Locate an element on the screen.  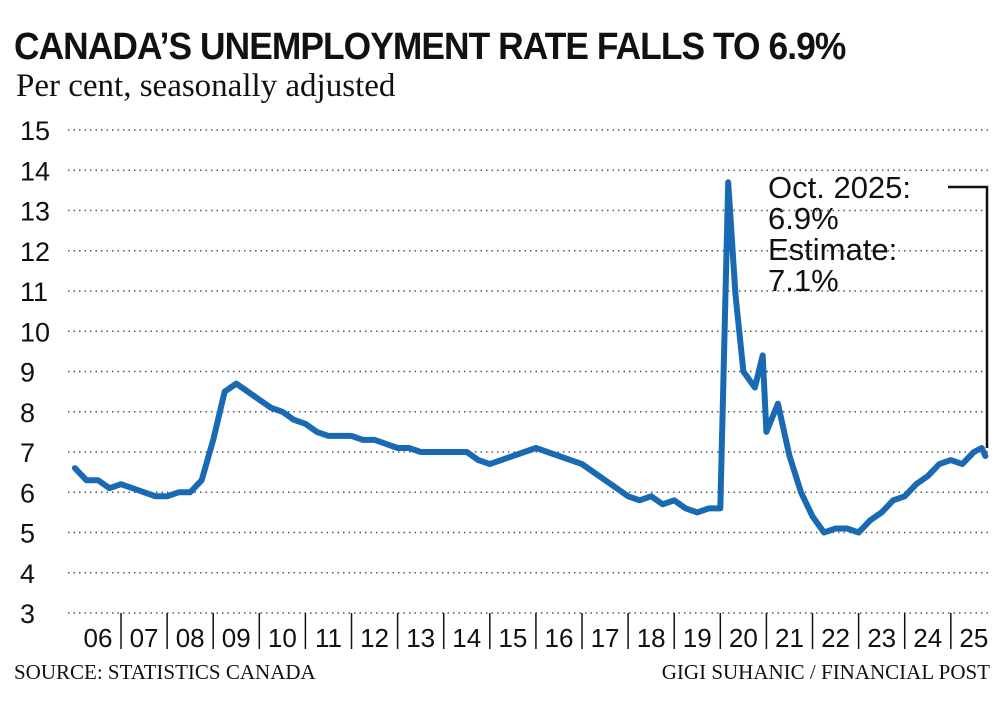
y-tick-label: 4 is located at coordinates (27, 574).